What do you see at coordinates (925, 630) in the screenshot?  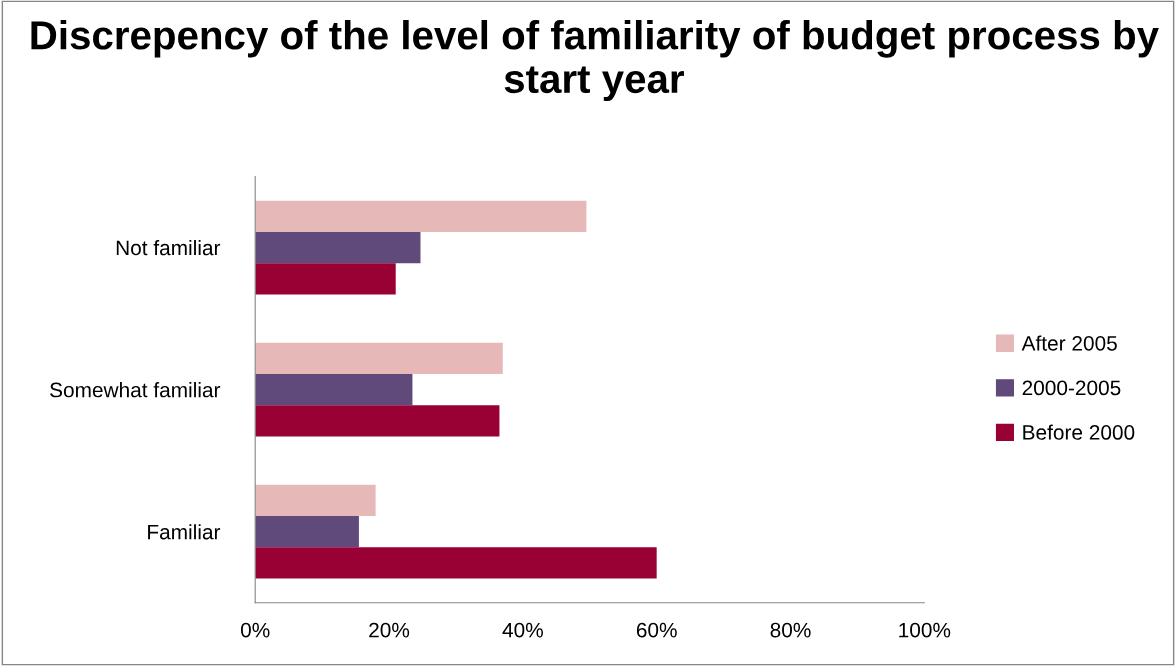 I see `x-tick-label: 100%` at bounding box center [925, 630].